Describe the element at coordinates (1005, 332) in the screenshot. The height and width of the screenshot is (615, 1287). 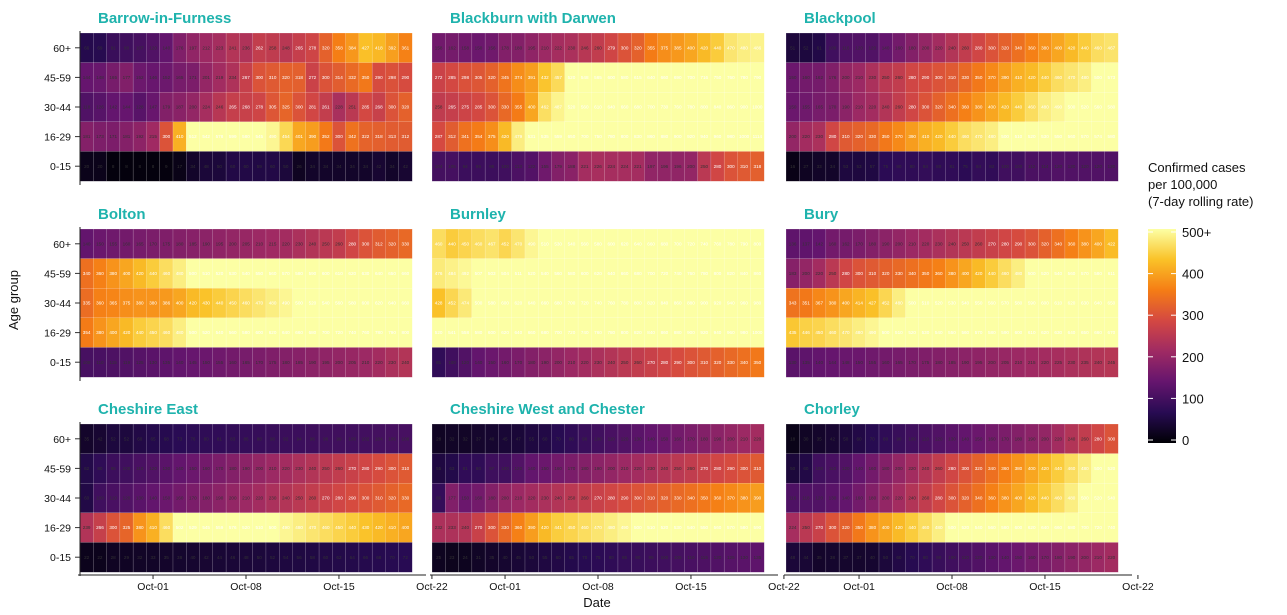
I see `cell-value-label: 590` at that location.